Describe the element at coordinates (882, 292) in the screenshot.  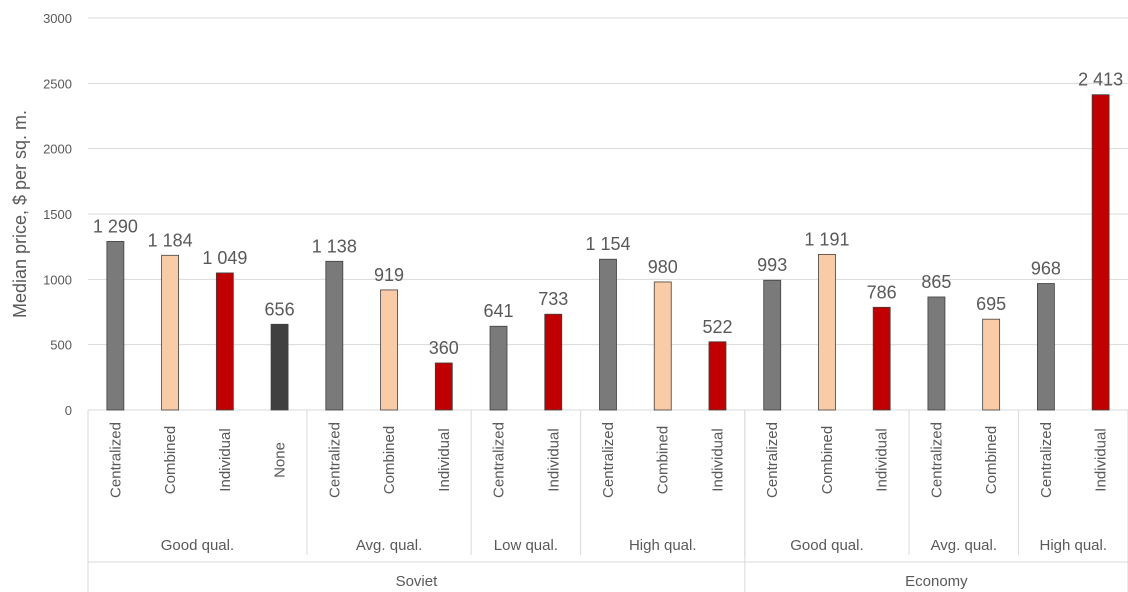
I see `data-label: 786` at that location.